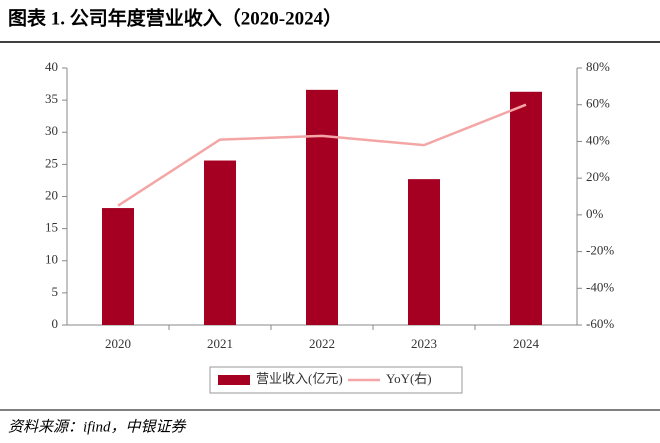 The height and width of the screenshot is (443, 660). Describe the element at coordinates (220, 343) in the screenshot. I see `x-tick-label: 2021` at that location.